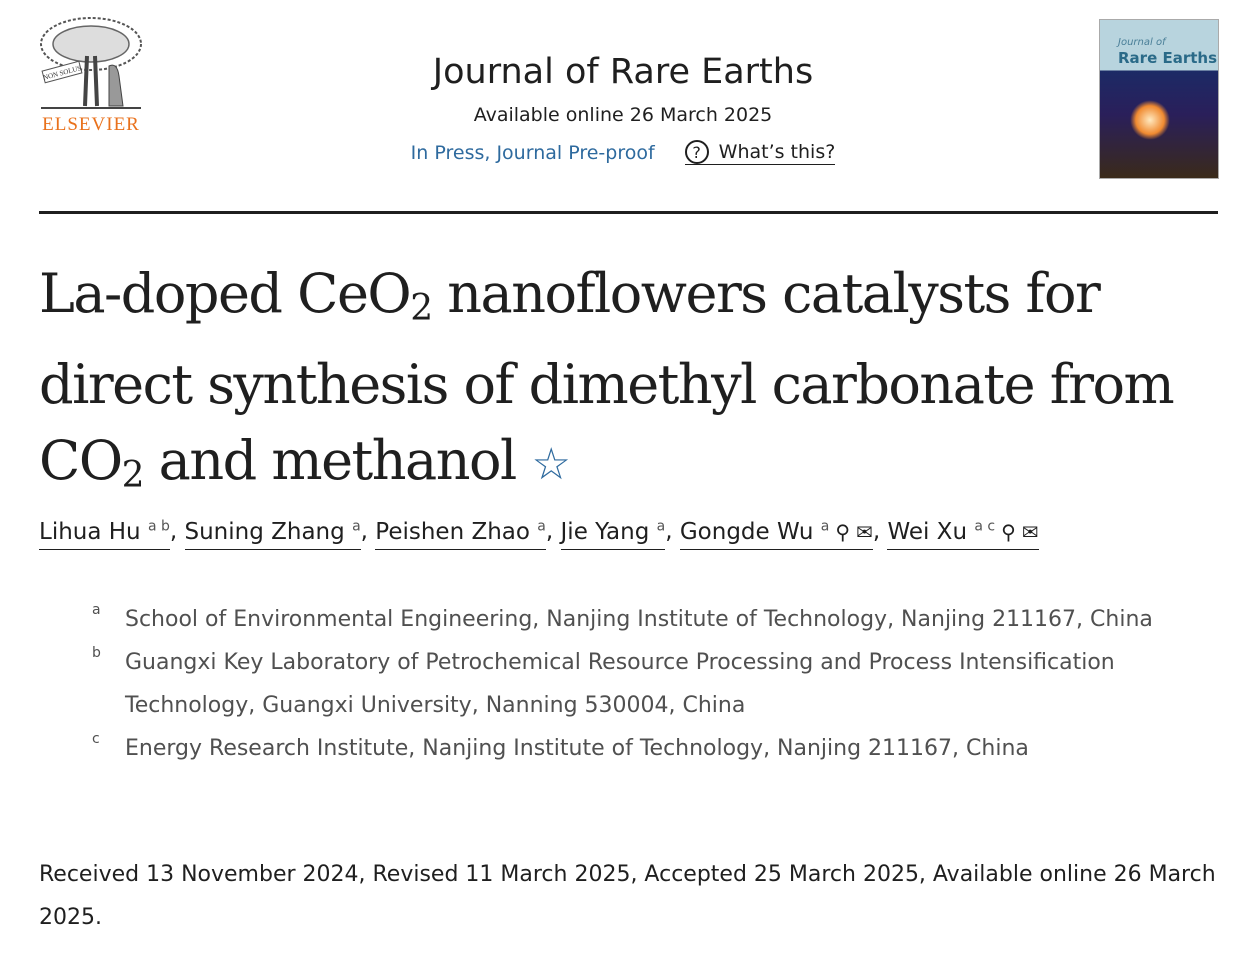 The height and width of the screenshot is (960, 1256). Describe the element at coordinates (963, 534) in the screenshot. I see `author-link: Wei Xu a c ⚲ ✉` at that location.